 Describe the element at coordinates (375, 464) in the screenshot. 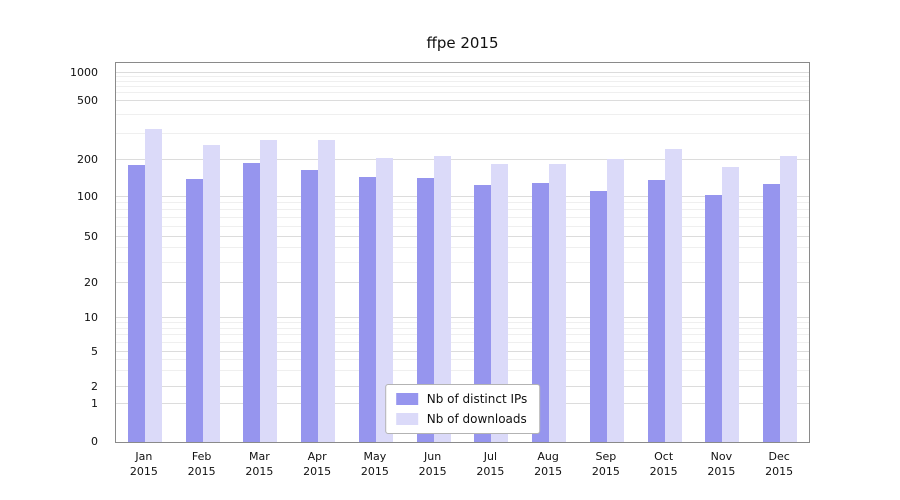

I see `x-tick-label-may: May 2015` at that location.